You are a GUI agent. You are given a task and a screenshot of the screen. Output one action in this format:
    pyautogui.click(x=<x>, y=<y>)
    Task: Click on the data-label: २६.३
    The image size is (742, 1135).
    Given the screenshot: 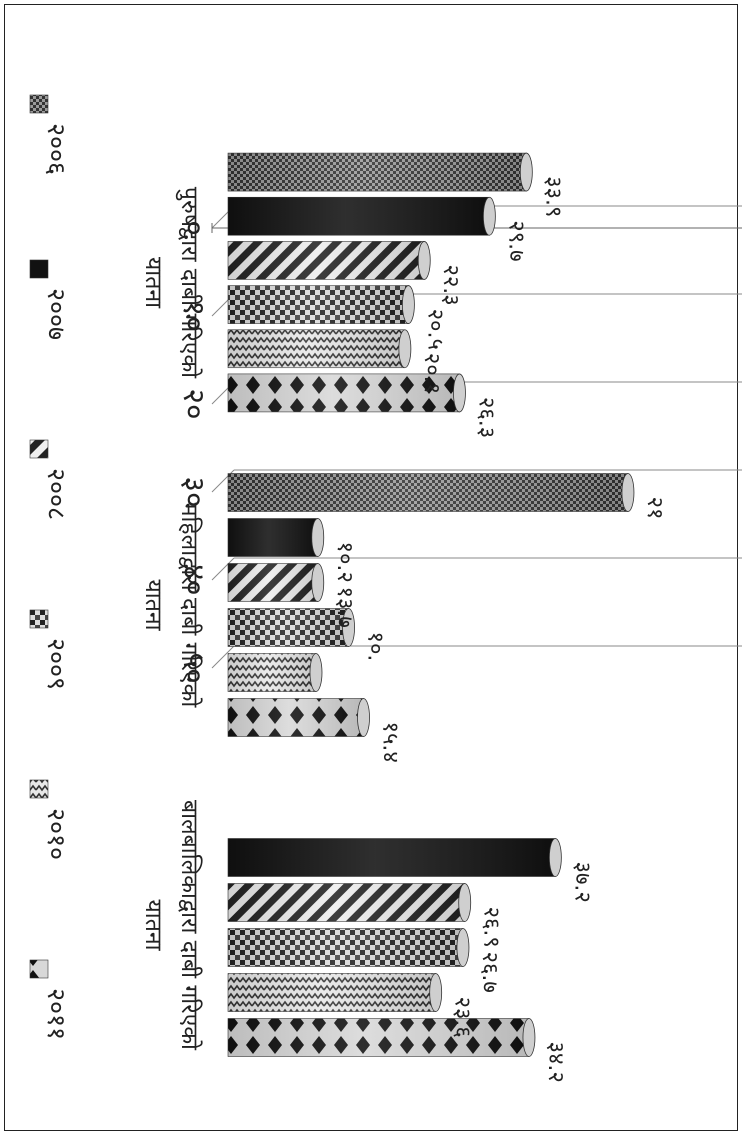 What is the action you would take?
    pyautogui.click(x=485, y=417)
    